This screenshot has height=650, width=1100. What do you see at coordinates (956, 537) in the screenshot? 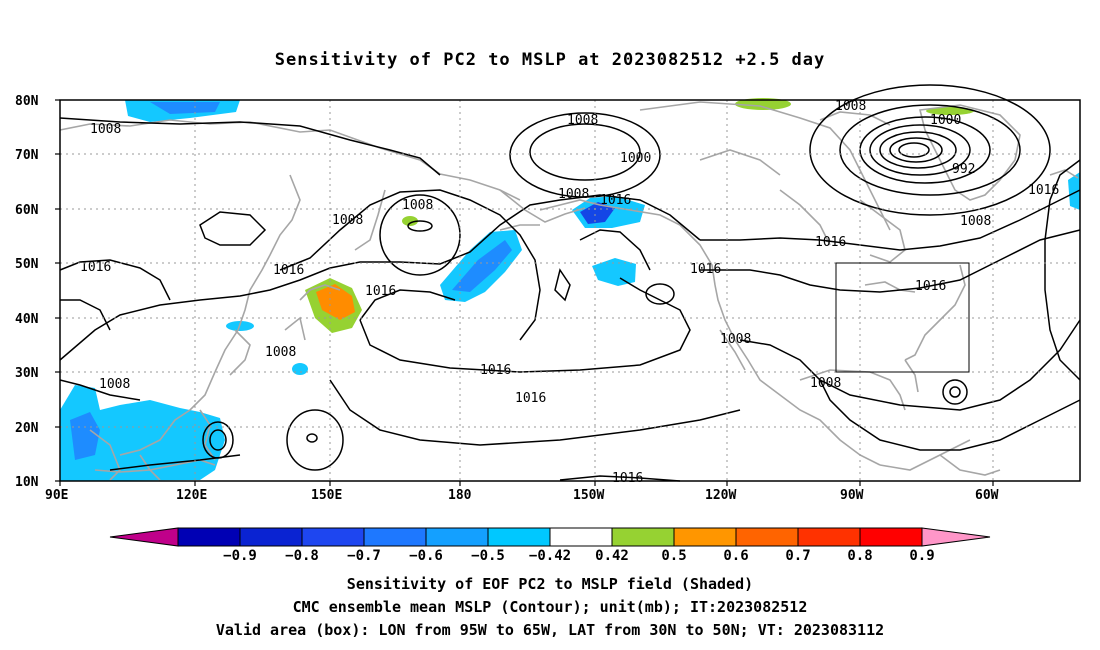
I see `colorbar-arrow-right` at bounding box center [956, 537].